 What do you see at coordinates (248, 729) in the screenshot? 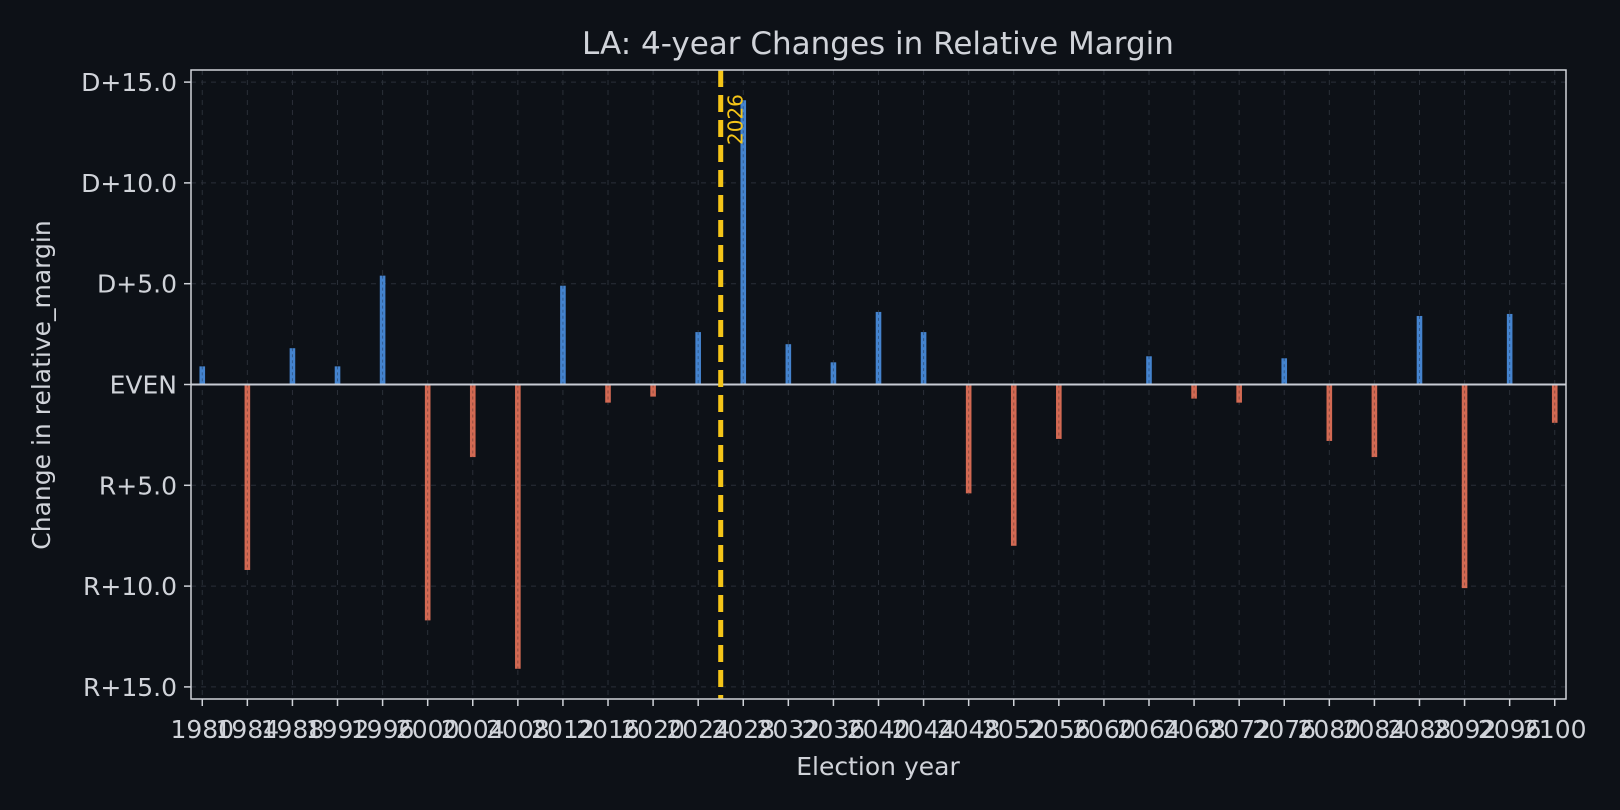
I see `x-tick-label: 1984` at bounding box center [248, 729].